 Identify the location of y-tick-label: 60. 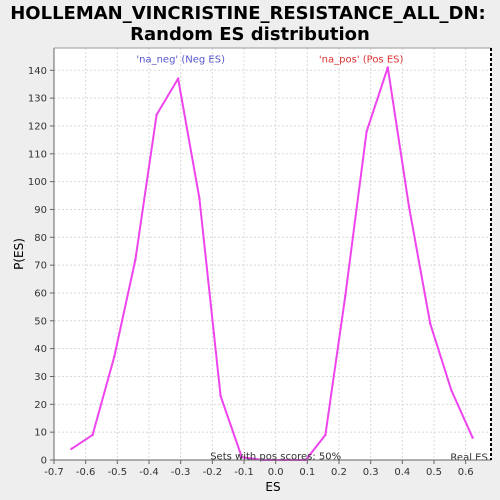
(40, 293).